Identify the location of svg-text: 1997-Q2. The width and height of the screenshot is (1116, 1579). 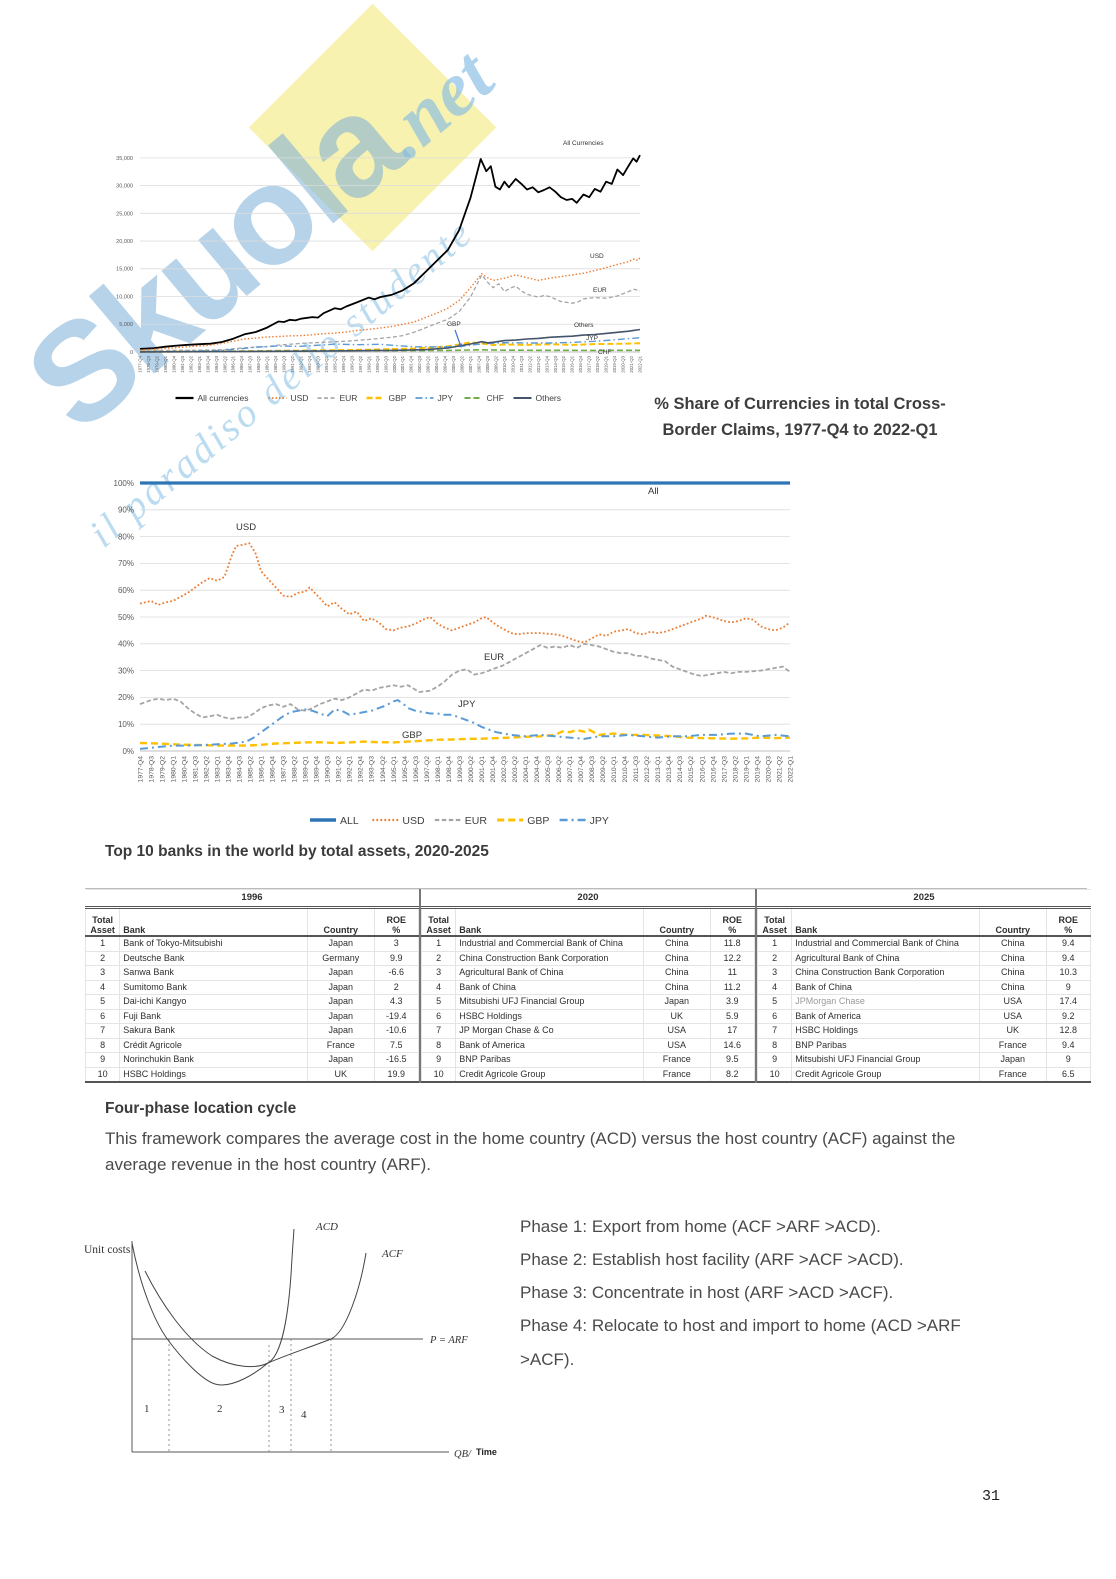
(360, 363).